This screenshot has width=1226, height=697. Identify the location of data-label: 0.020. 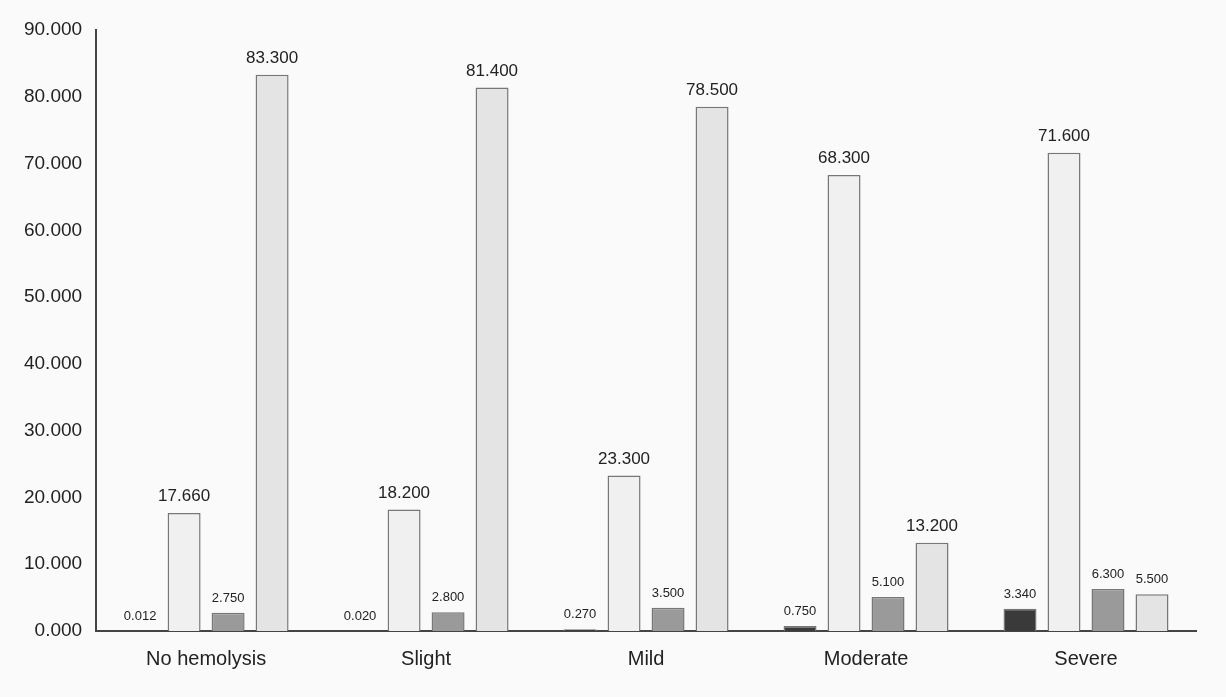
(360, 615).